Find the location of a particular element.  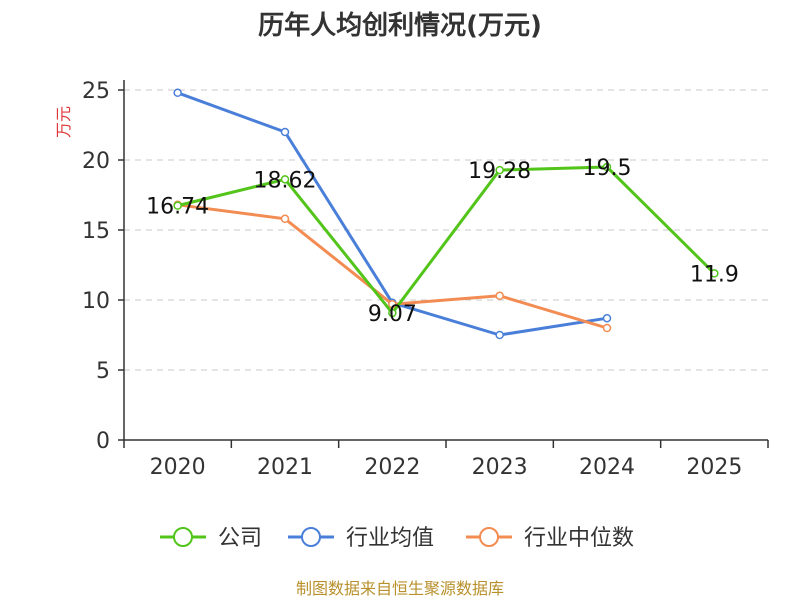

x-tick-label: 2023 is located at coordinates (500, 467).